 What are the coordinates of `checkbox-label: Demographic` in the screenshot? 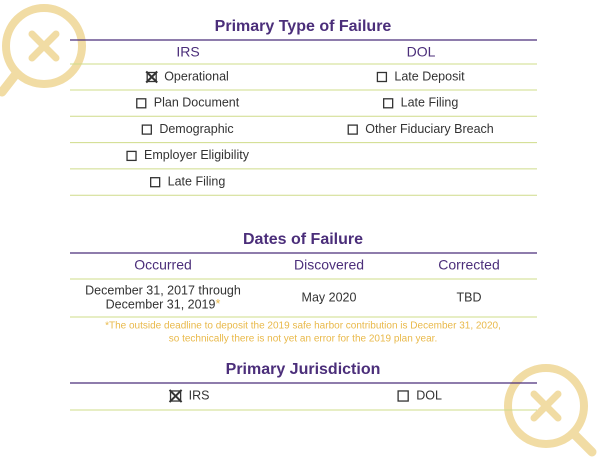 It's located at (196, 129).